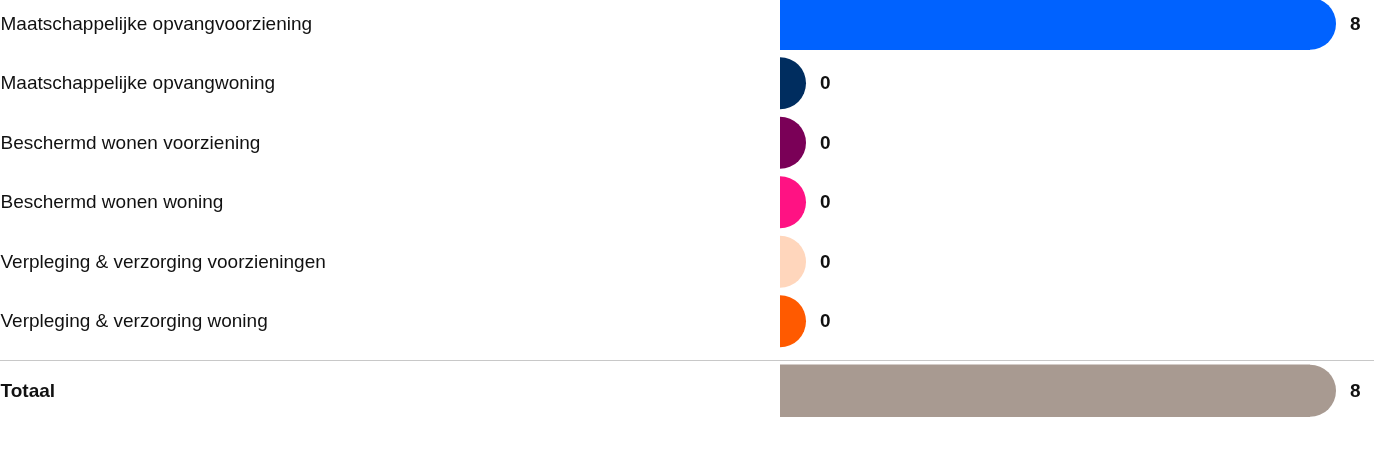 The width and height of the screenshot is (1374, 453). What do you see at coordinates (163, 261) in the screenshot?
I see `y-tick-label: Verpleging & verzorging voorzieningen` at bounding box center [163, 261].